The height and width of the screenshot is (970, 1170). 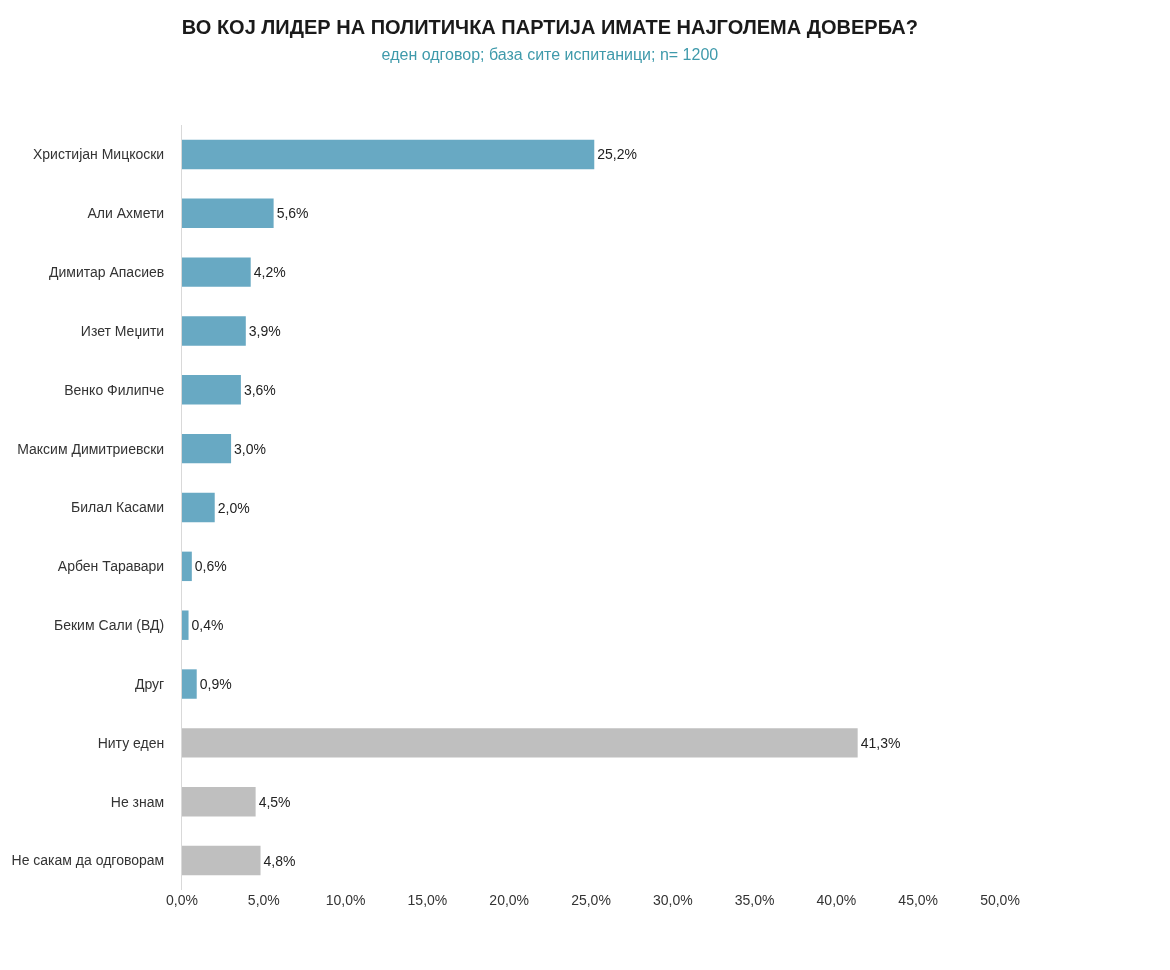 What do you see at coordinates (250, 448) in the screenshot?
I see `data-label: 3,0%` at bounding box center [250, 448].